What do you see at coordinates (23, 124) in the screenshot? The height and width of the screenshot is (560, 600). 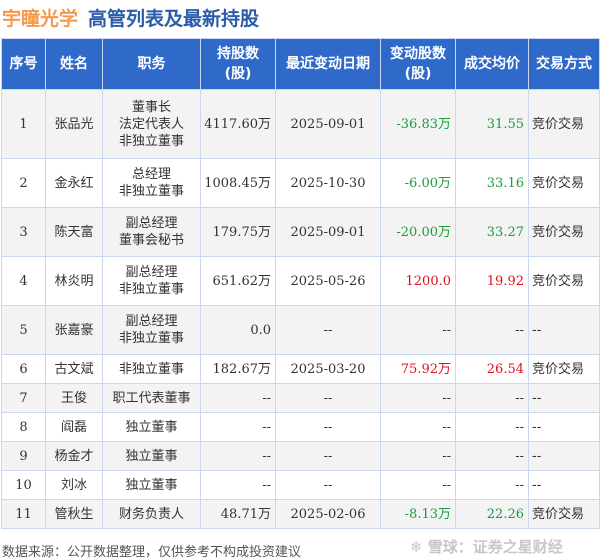 I see `seq-cell: 1` at bounding box center [23, 124].